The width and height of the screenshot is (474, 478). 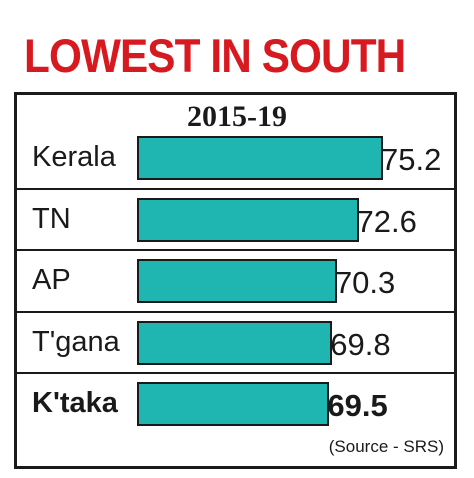 I want to click on chart-title: LOWEST IN SOUTH, so click(x=215, y=55).